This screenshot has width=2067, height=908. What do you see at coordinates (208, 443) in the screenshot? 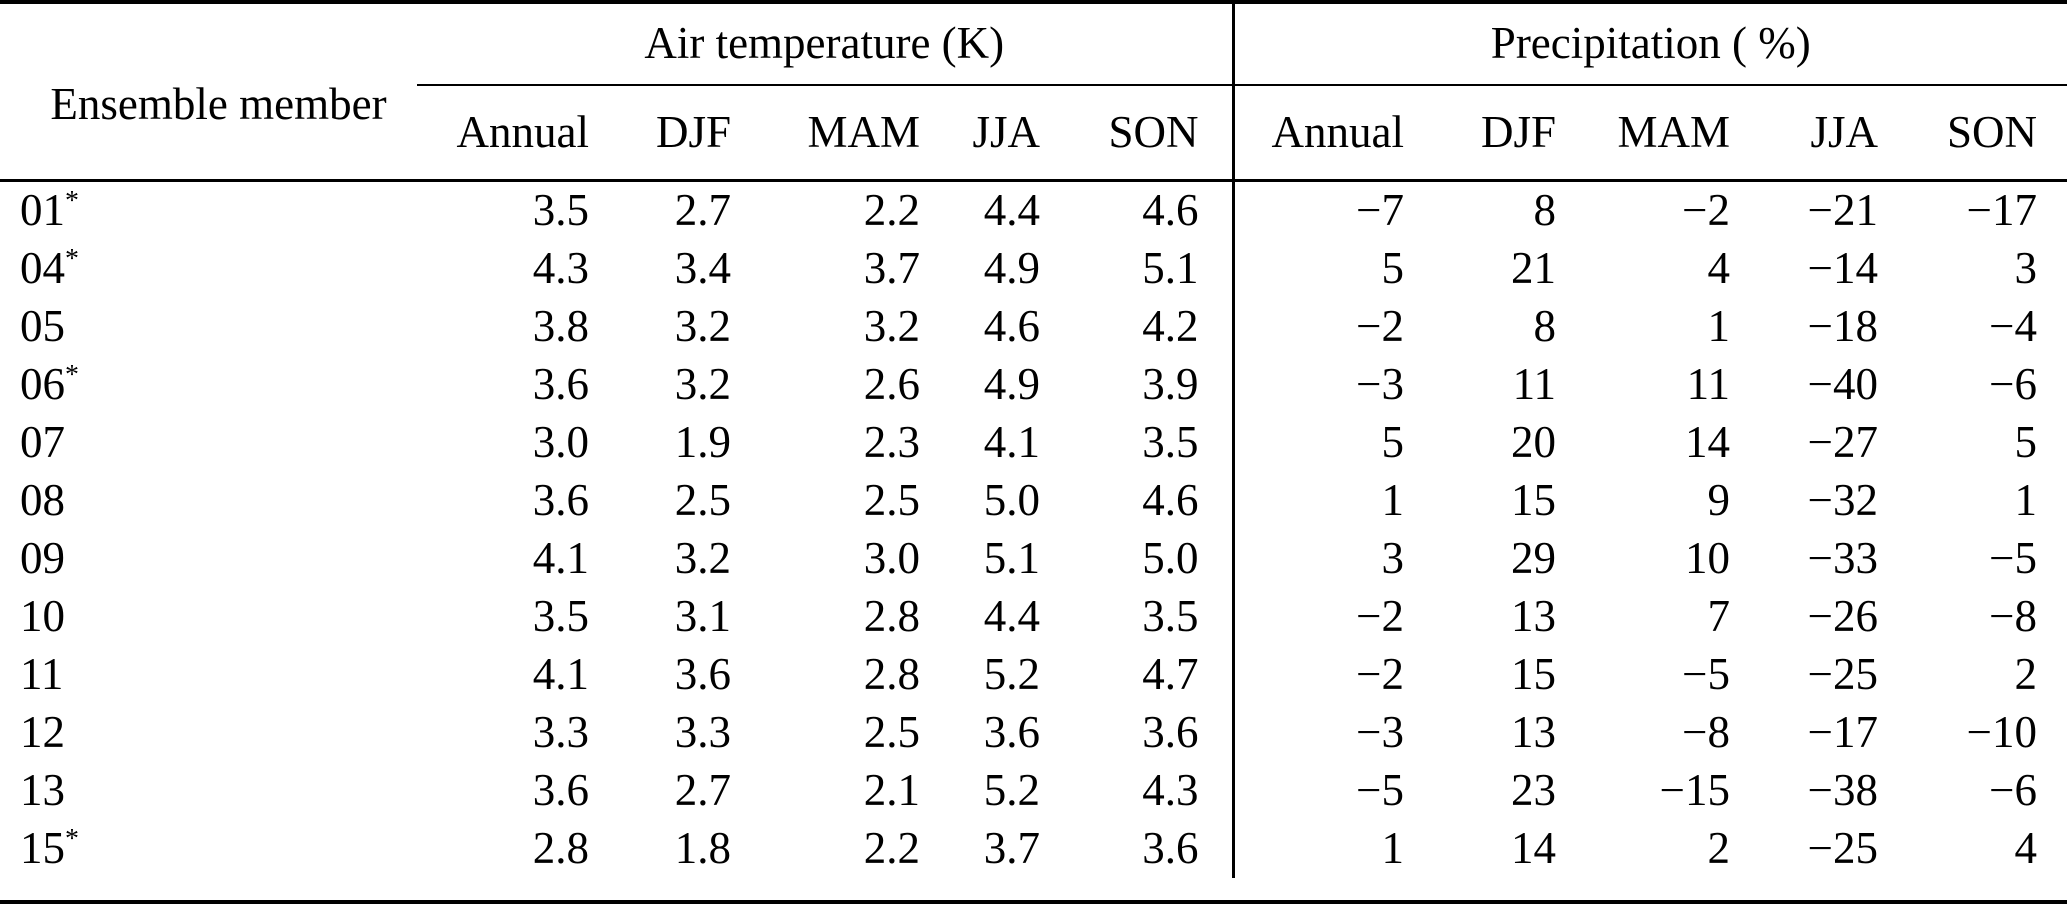
I see `ensemble-member-cell: 07` at bounding box center [208, 443].